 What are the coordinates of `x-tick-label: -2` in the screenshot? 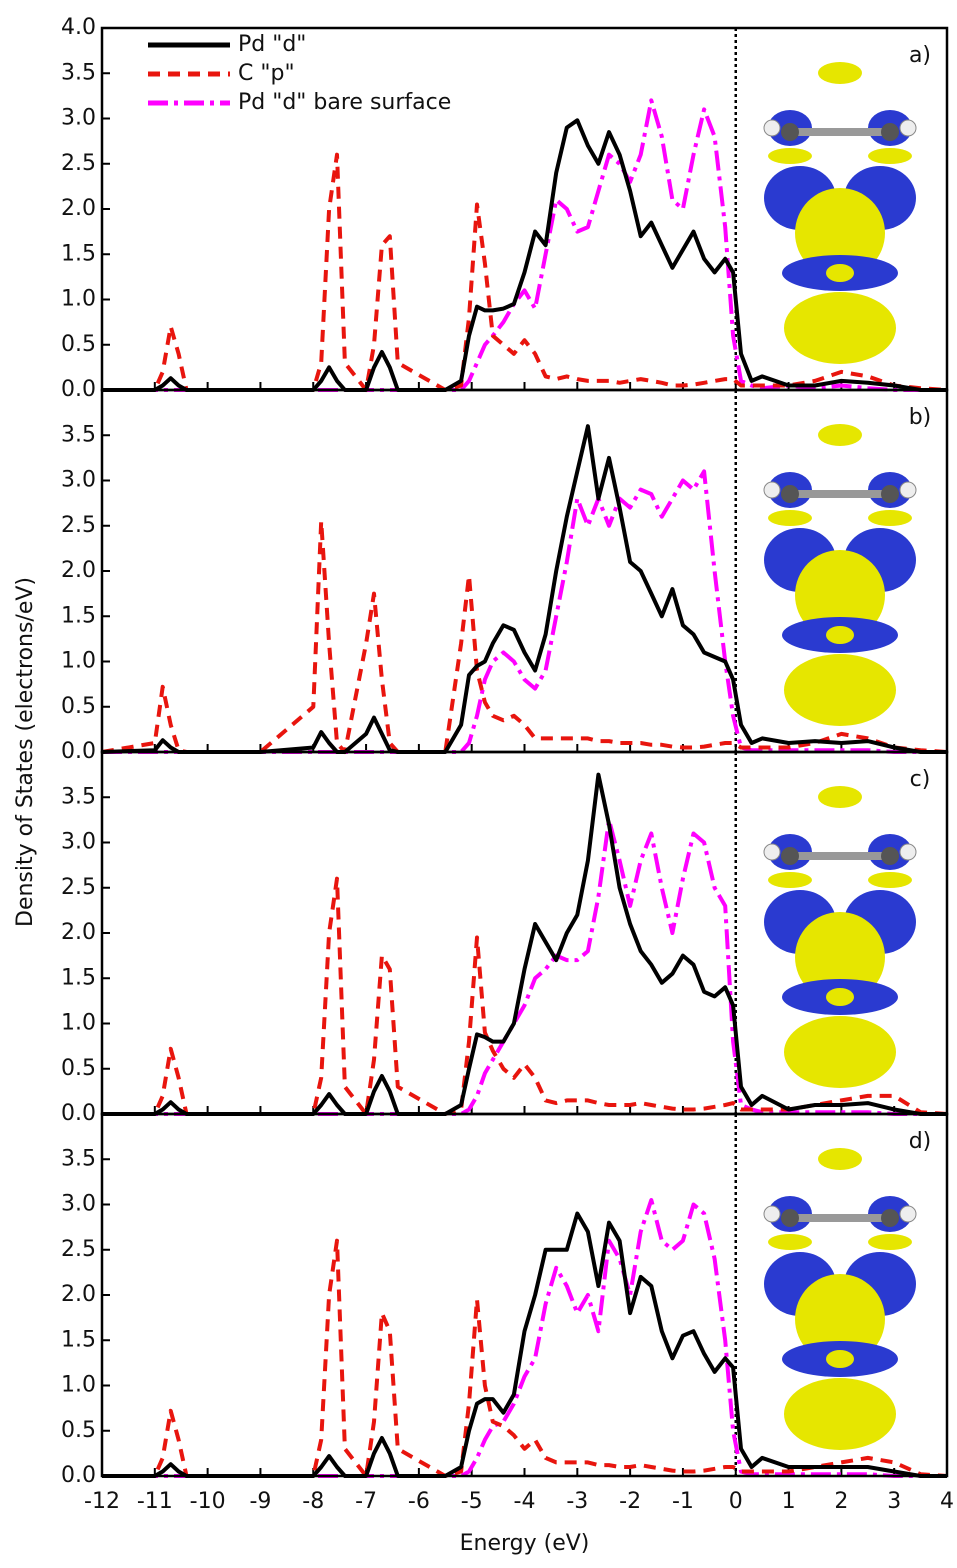 It's located at (630, 1501).